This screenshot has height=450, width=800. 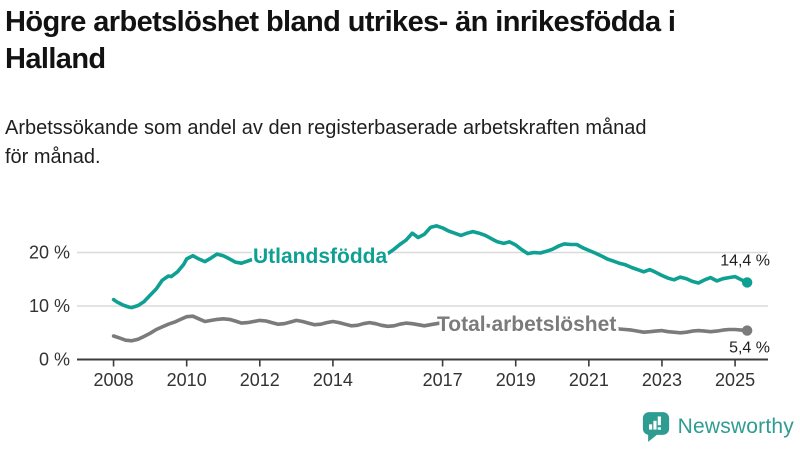 I want to click on x-axis-tick-label: 2008, so click(x=114, y=380).